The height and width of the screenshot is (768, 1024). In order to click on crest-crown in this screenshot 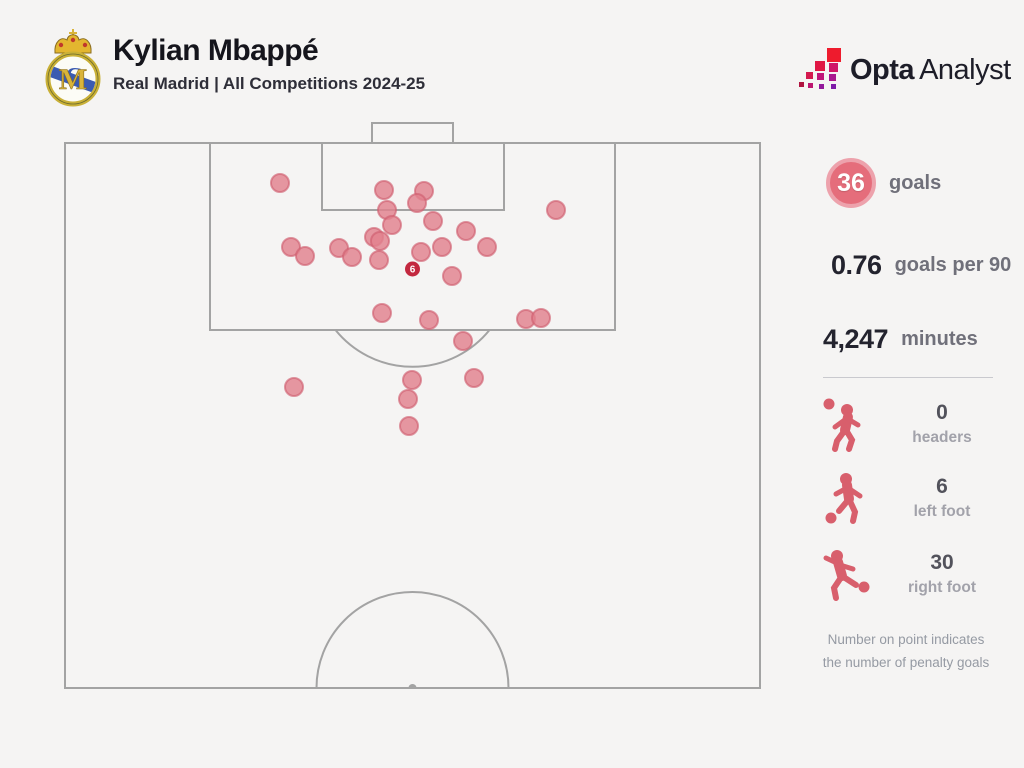, I will do `click(73, 44)`.